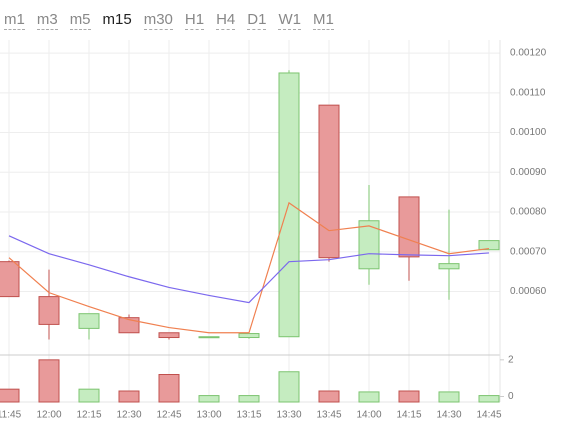 Image resolution: width=565 pixels, height=427 pixels. I want to click on timeframe-button: D1, so click(257, 20).